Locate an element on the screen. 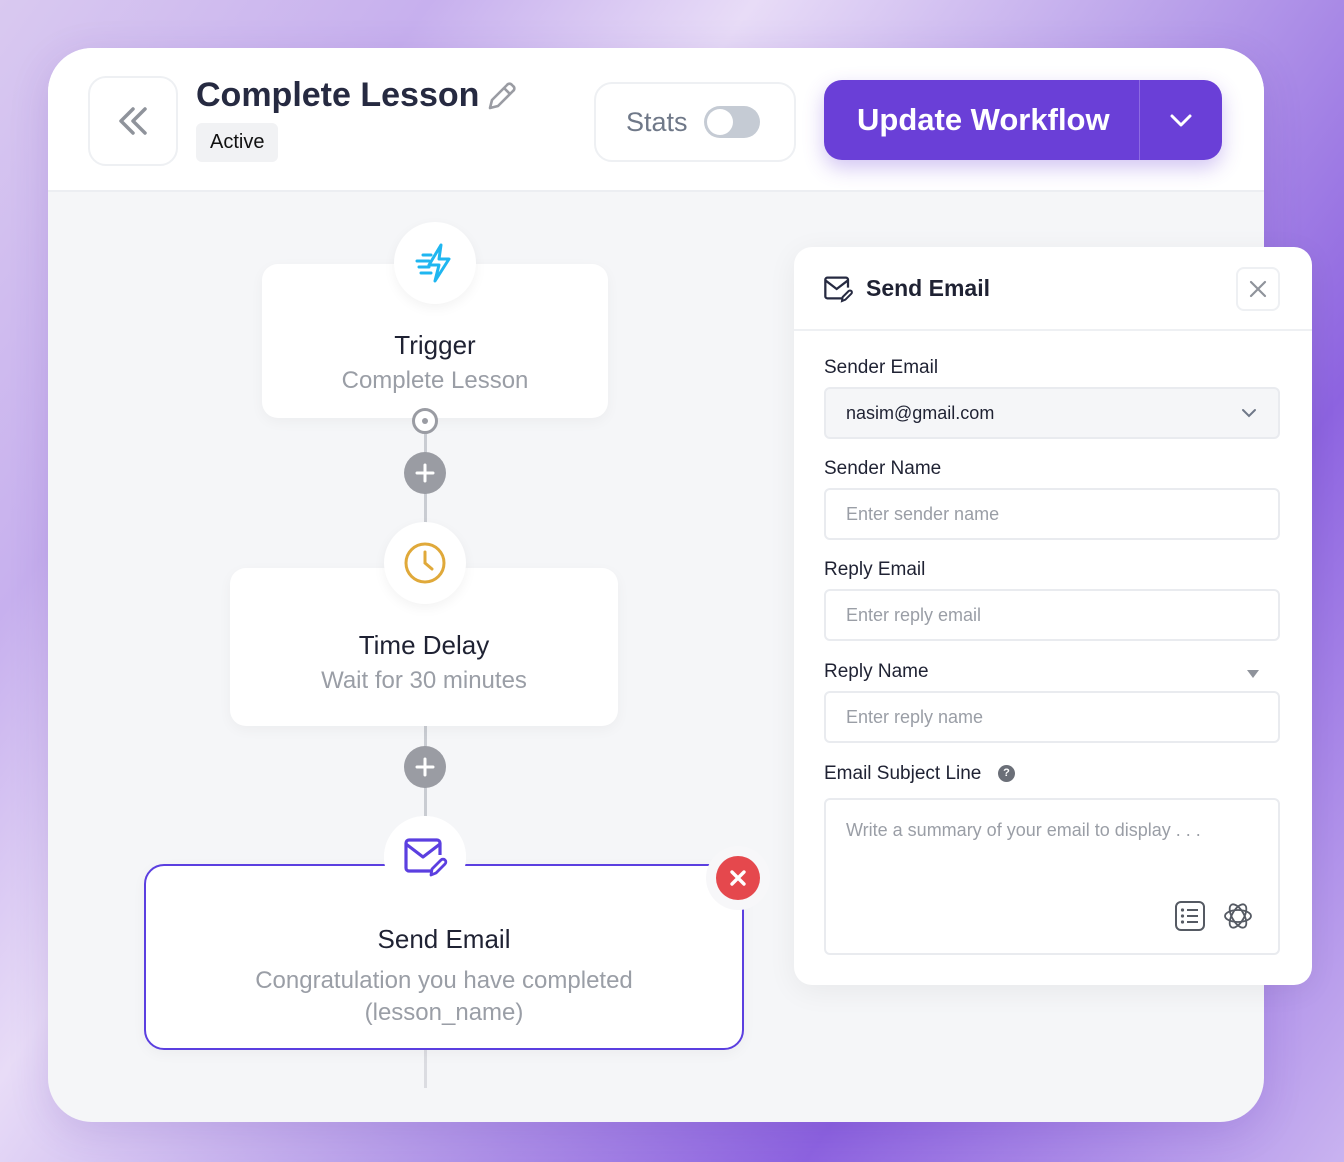  delete-node-button is located at coordinates (738, 878).